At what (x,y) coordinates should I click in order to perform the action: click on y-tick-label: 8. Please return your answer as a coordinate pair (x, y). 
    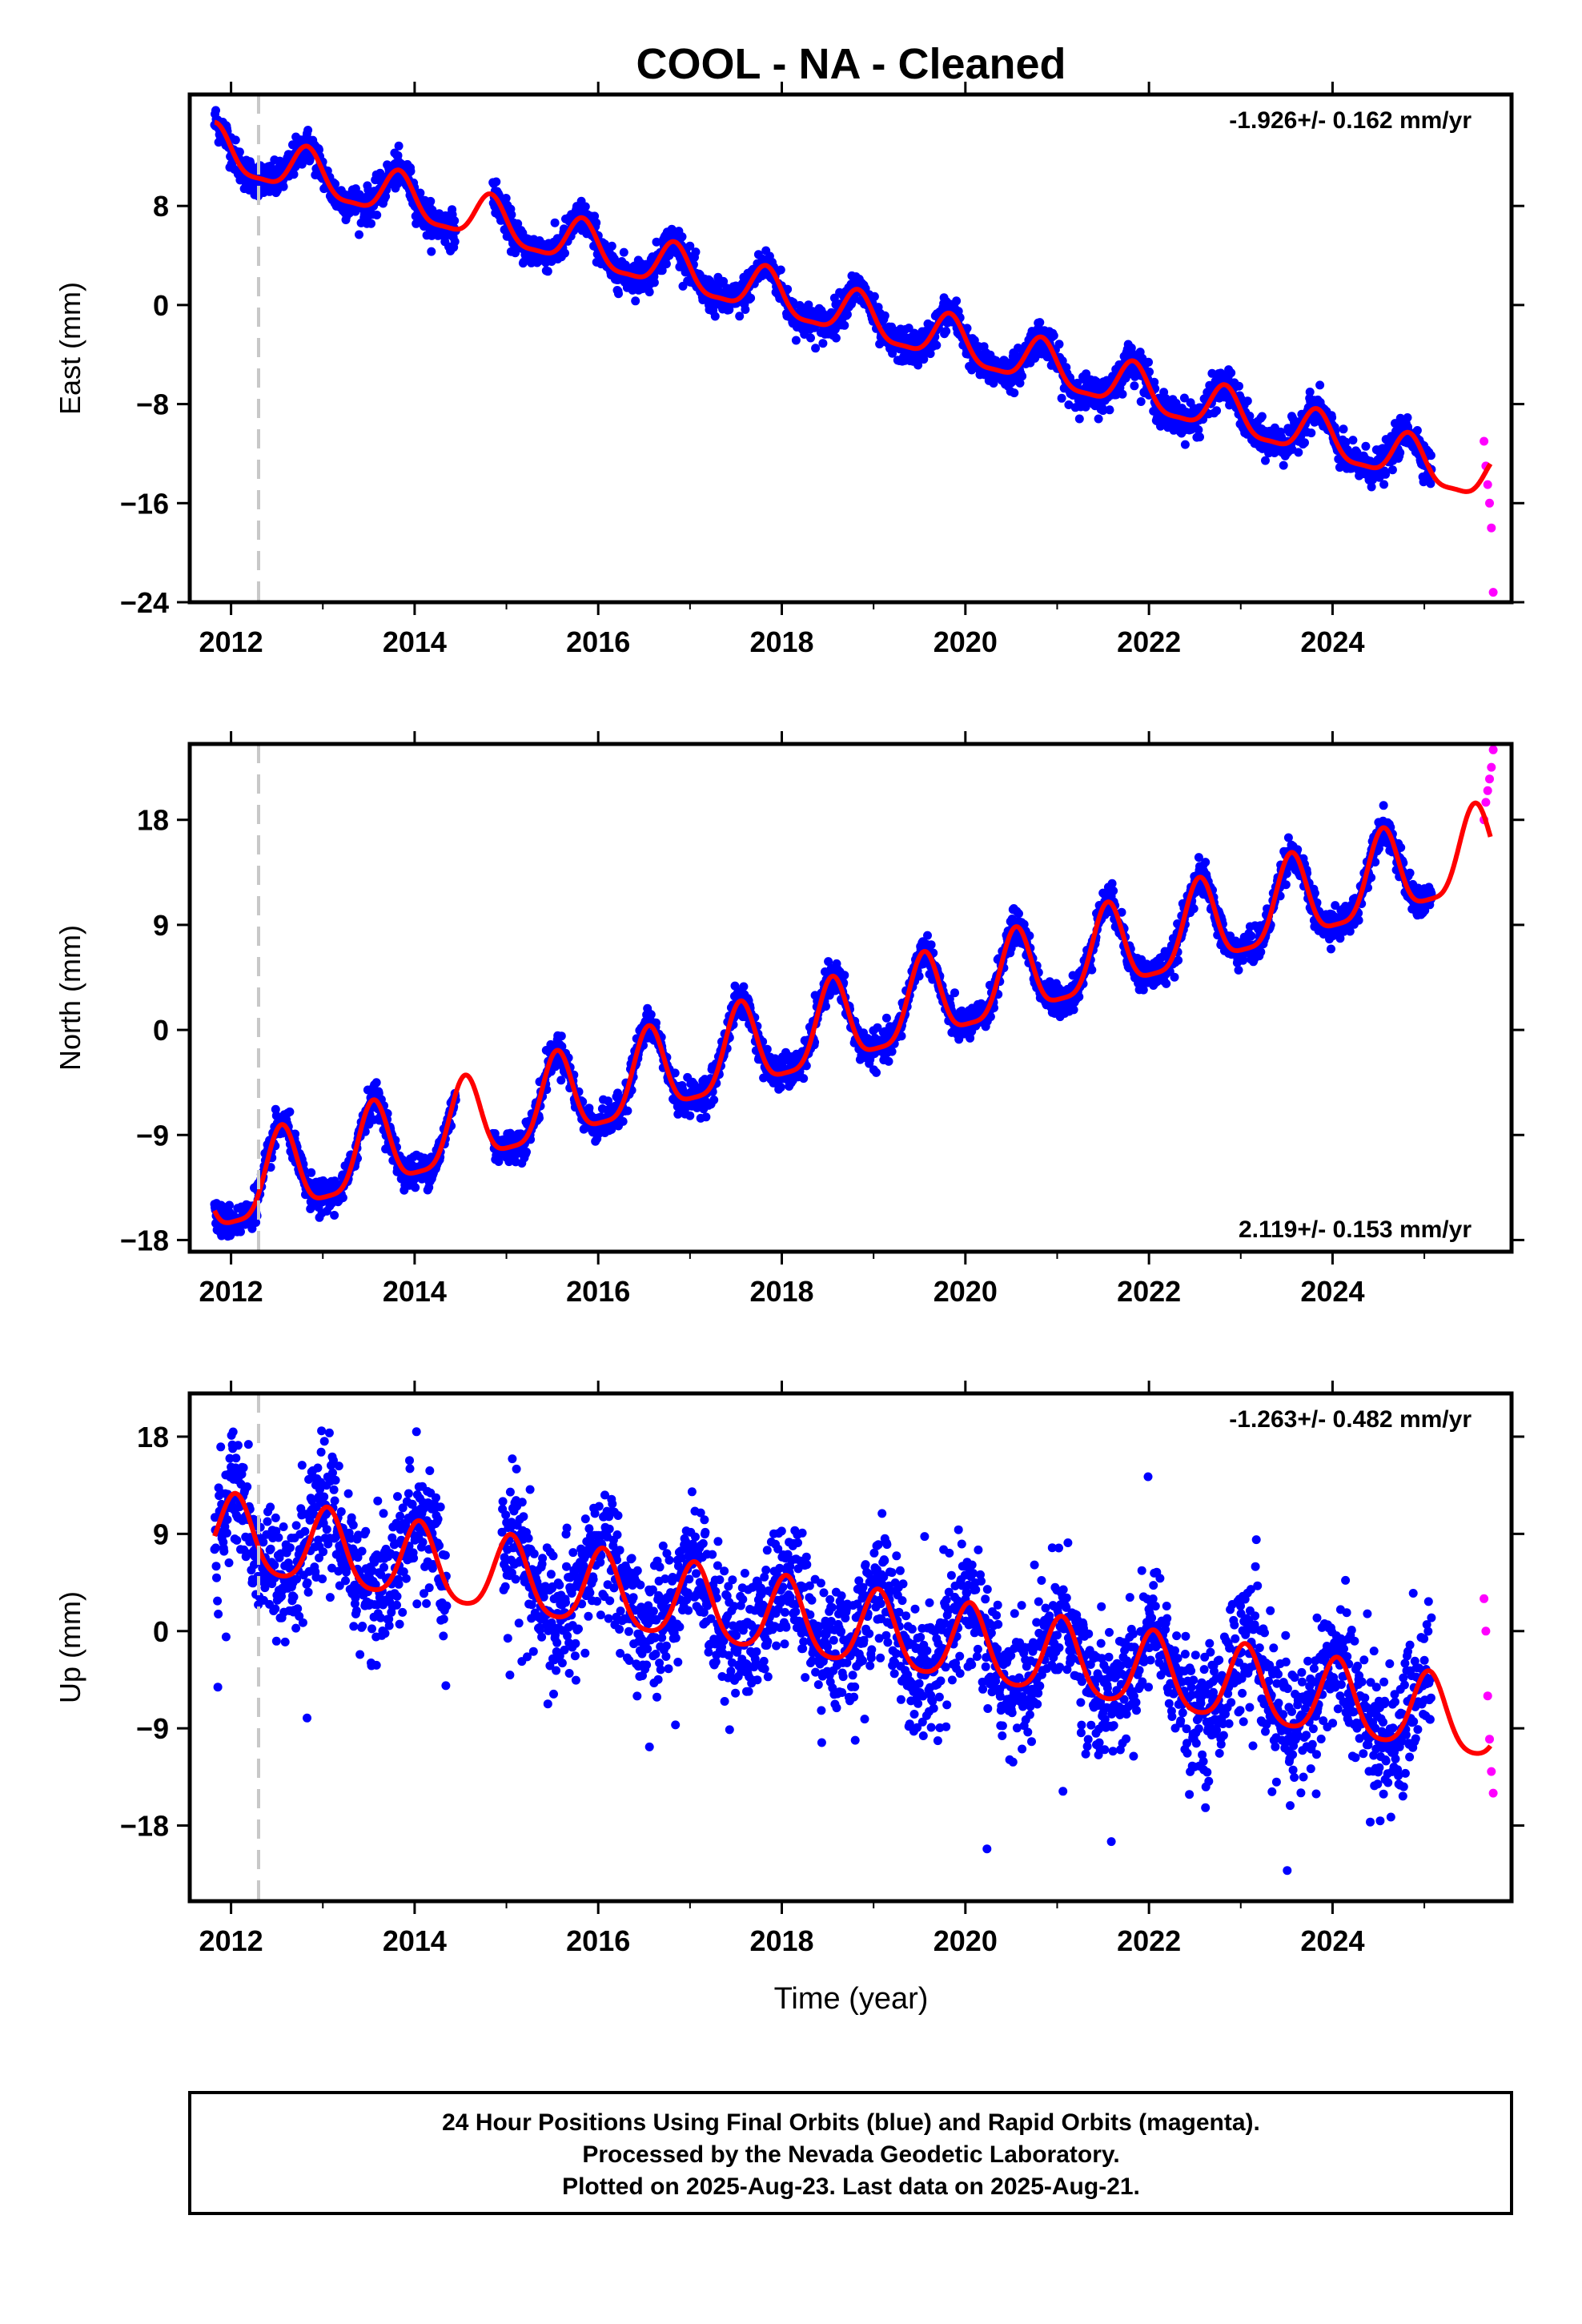
    Looking at the image, I should click on (161, 206).